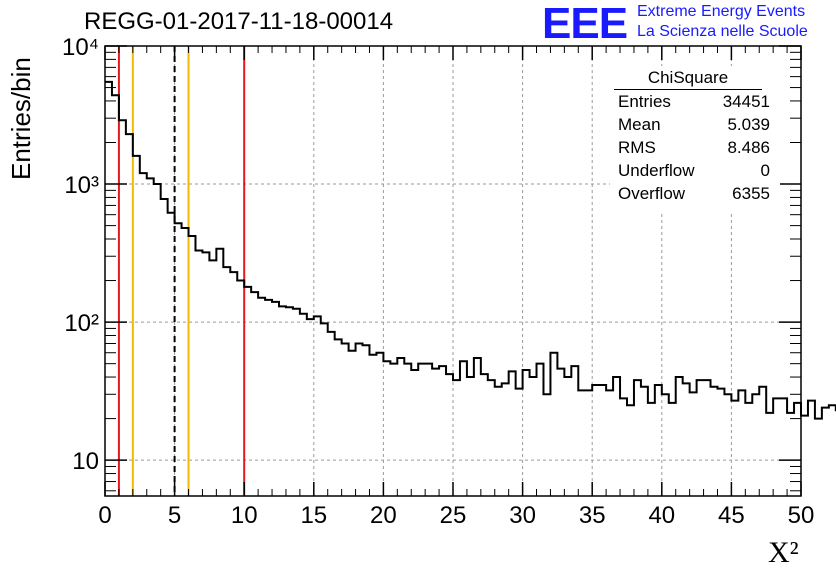  I want to click on x-tick-label: 20, so click(383, 515).